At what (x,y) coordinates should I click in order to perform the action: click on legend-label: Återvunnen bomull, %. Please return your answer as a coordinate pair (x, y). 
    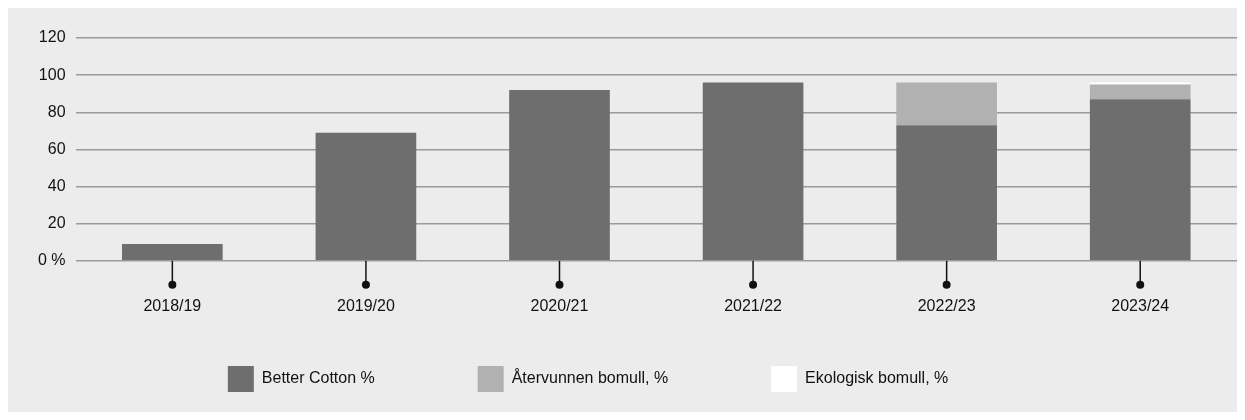
    Looking at the image, I should click on (634, 377).